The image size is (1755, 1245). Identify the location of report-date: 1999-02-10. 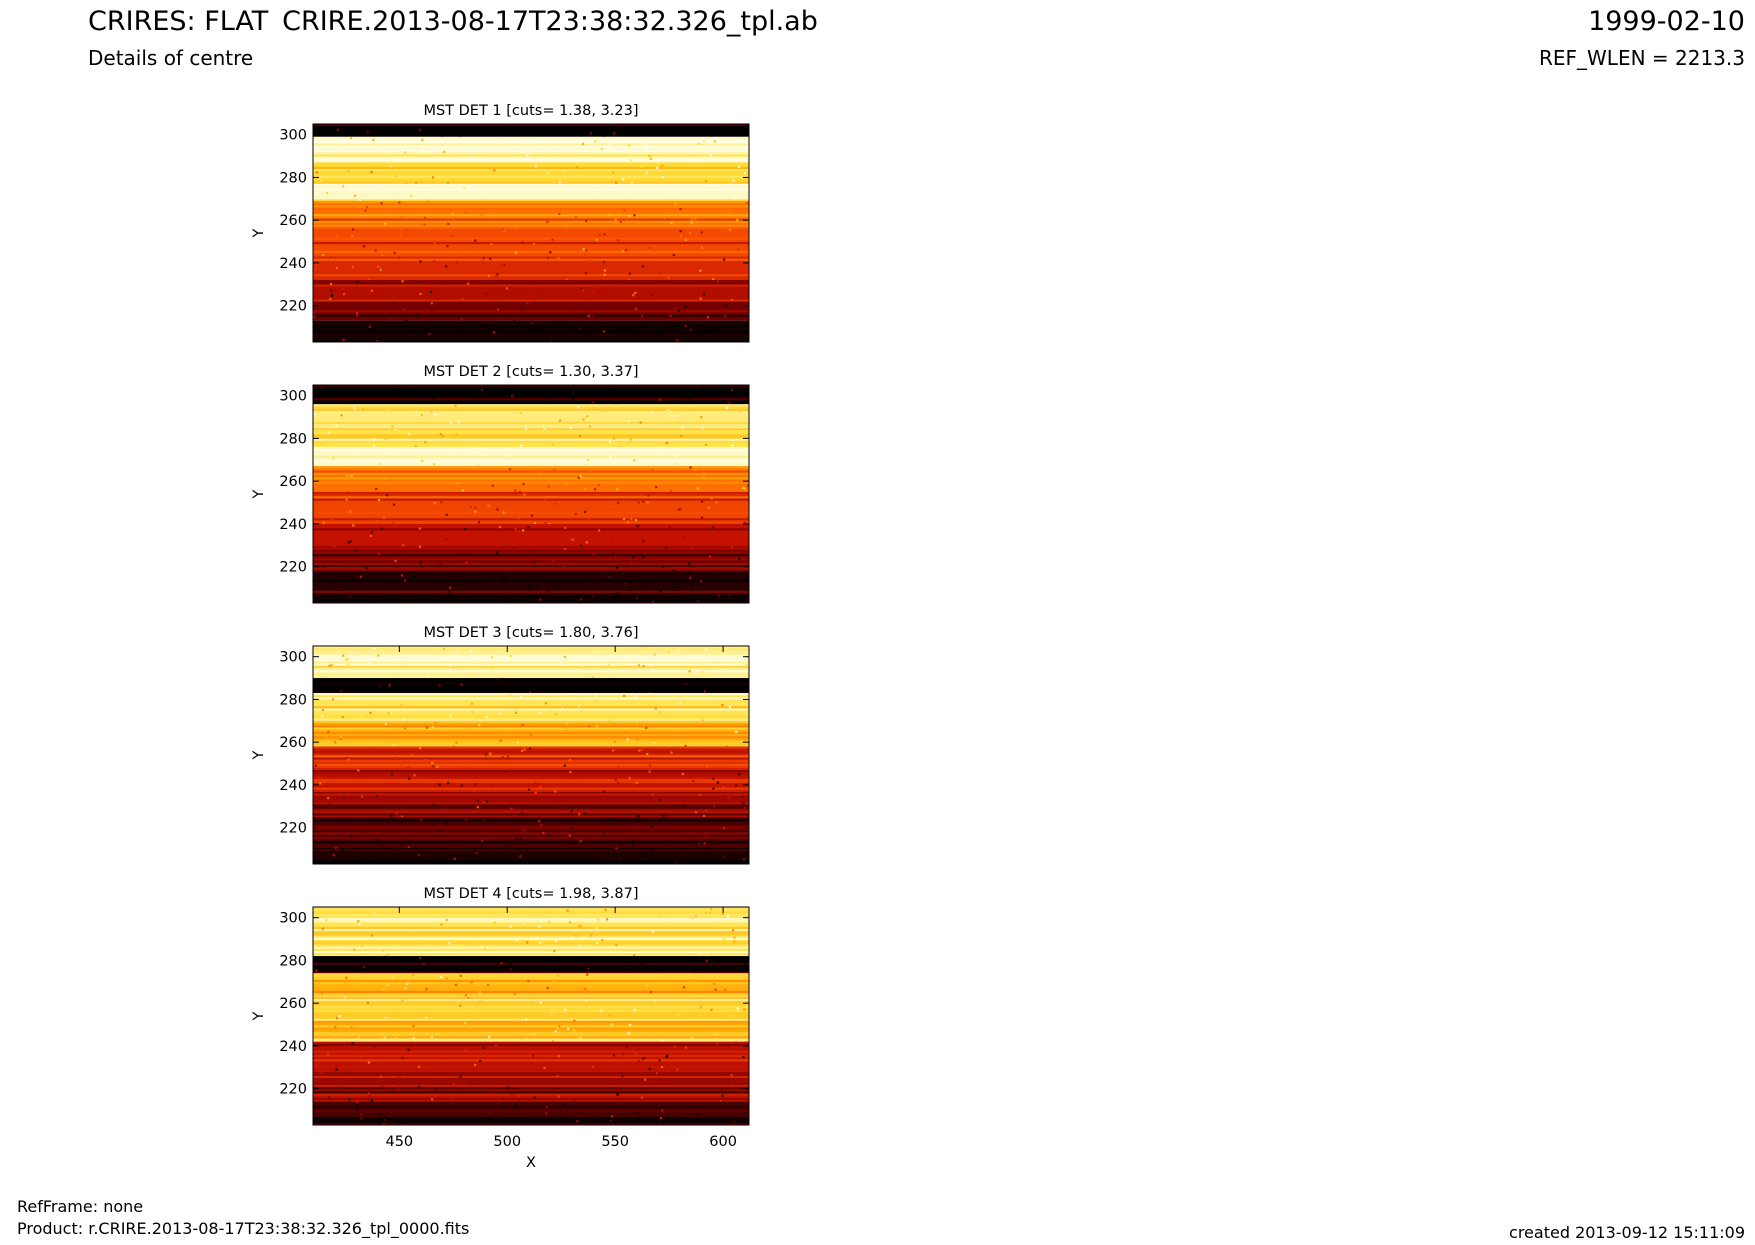
(1666, 21).